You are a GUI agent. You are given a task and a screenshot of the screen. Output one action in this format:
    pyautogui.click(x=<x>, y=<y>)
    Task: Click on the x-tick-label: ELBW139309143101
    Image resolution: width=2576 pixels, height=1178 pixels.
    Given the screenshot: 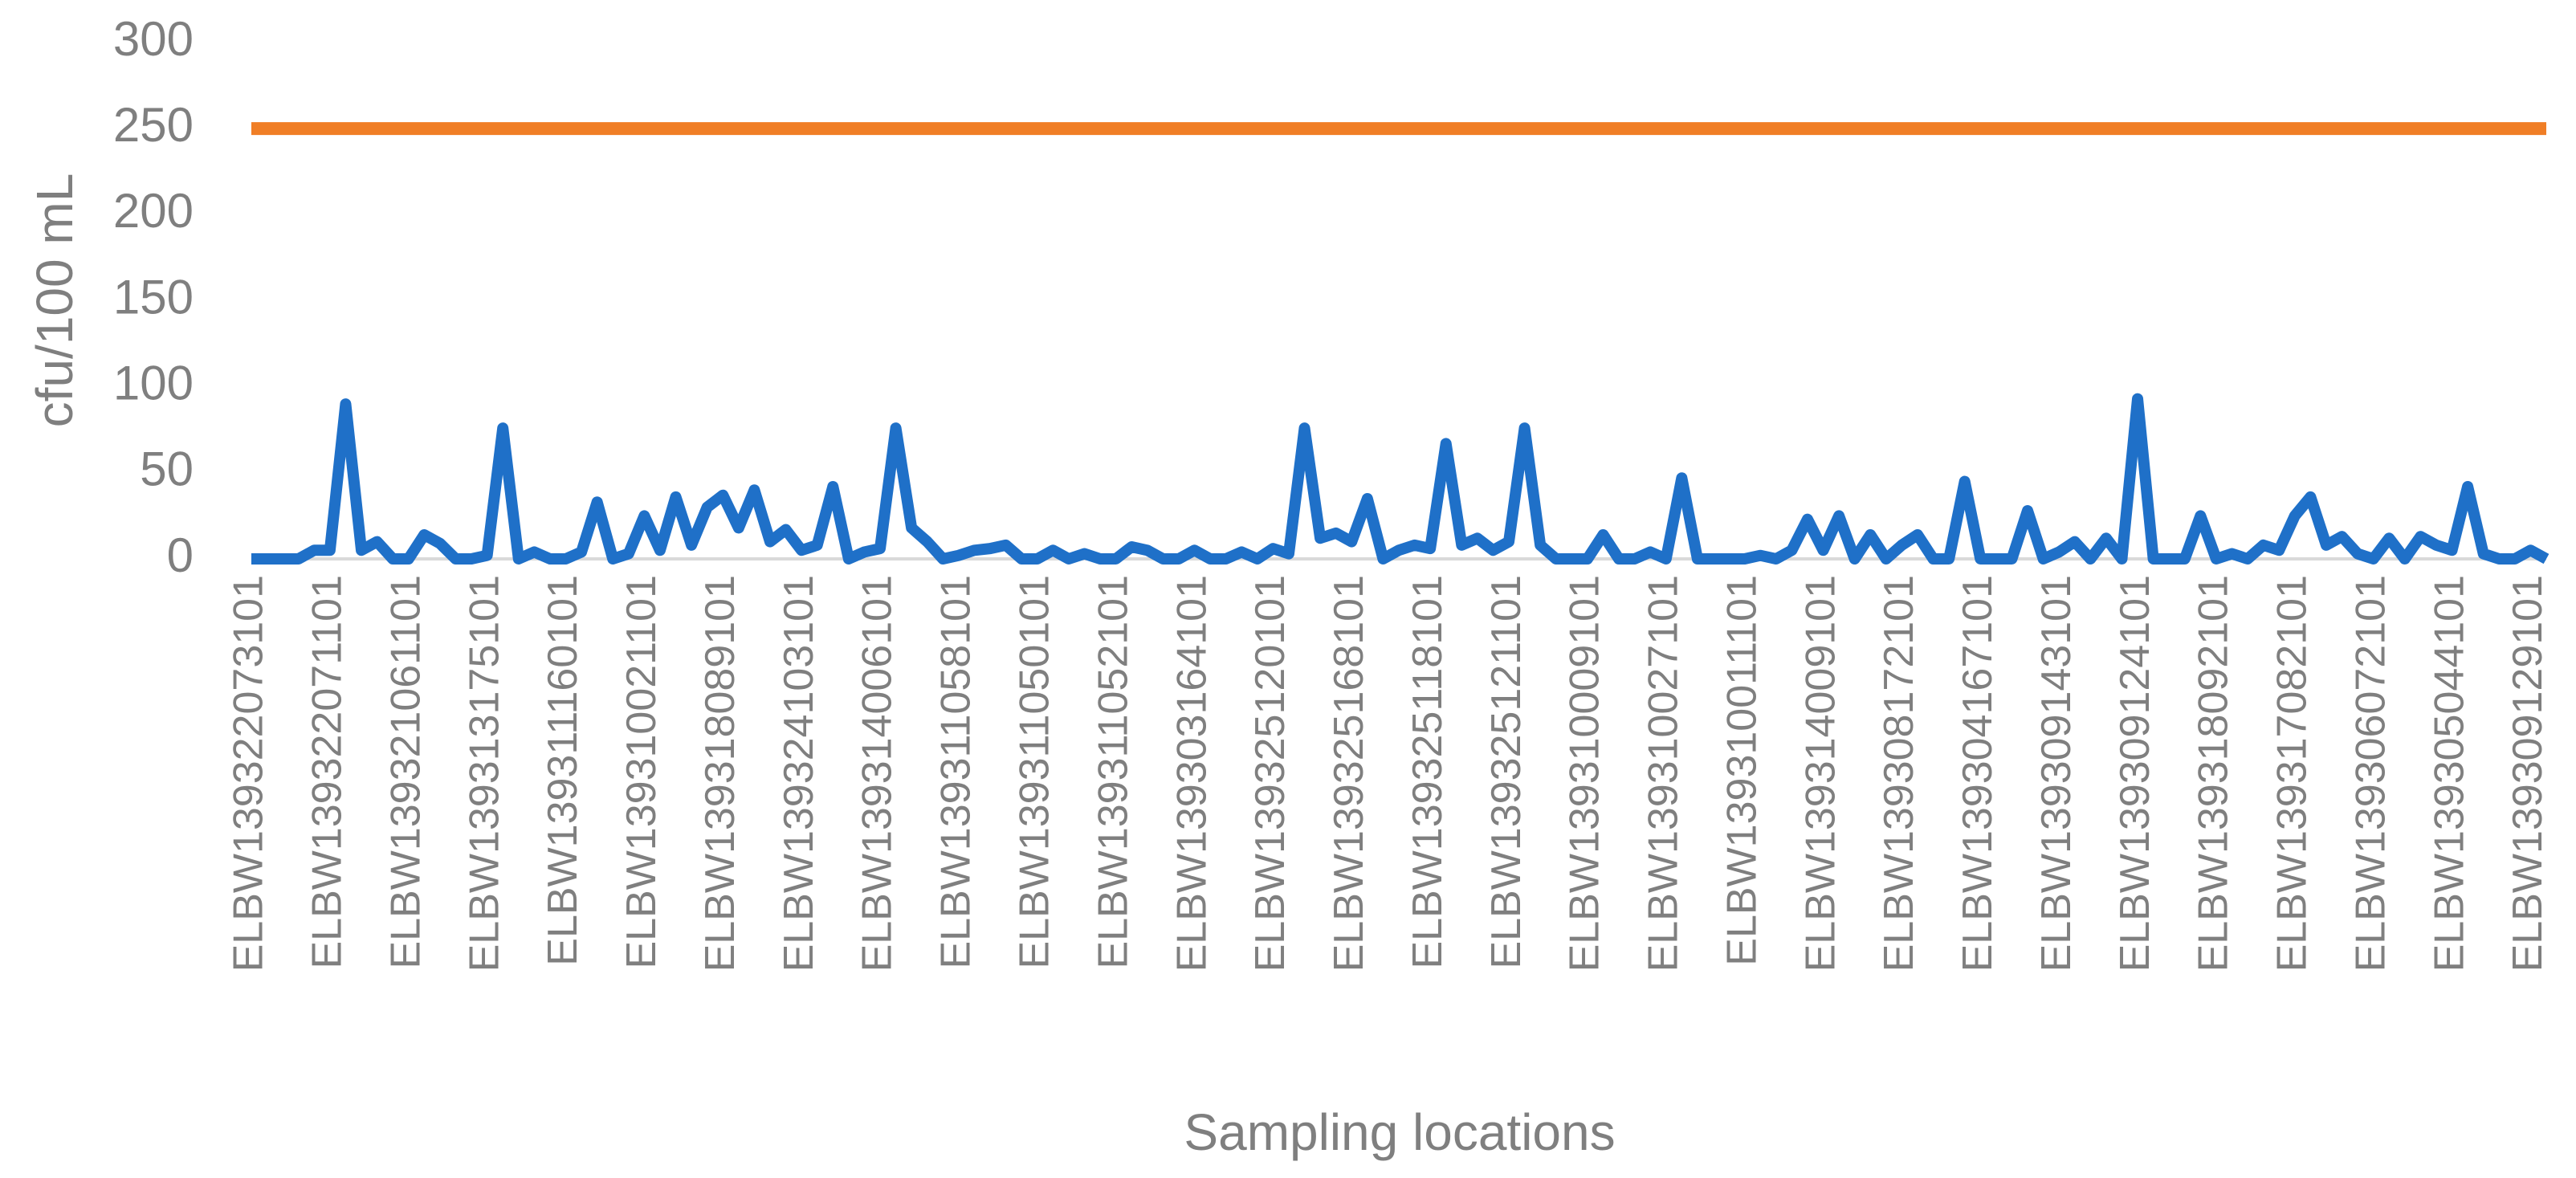 What is the action you would take?
    pyautogui.click(x=2056, y=774)
    